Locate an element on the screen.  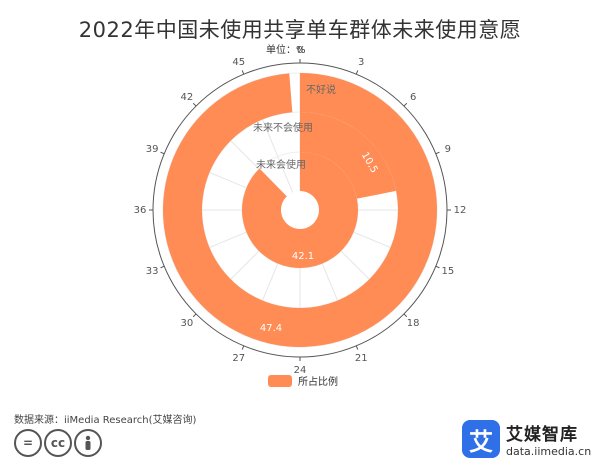
angle-tick-label-5: 15 is located at coordinates (447, 271).